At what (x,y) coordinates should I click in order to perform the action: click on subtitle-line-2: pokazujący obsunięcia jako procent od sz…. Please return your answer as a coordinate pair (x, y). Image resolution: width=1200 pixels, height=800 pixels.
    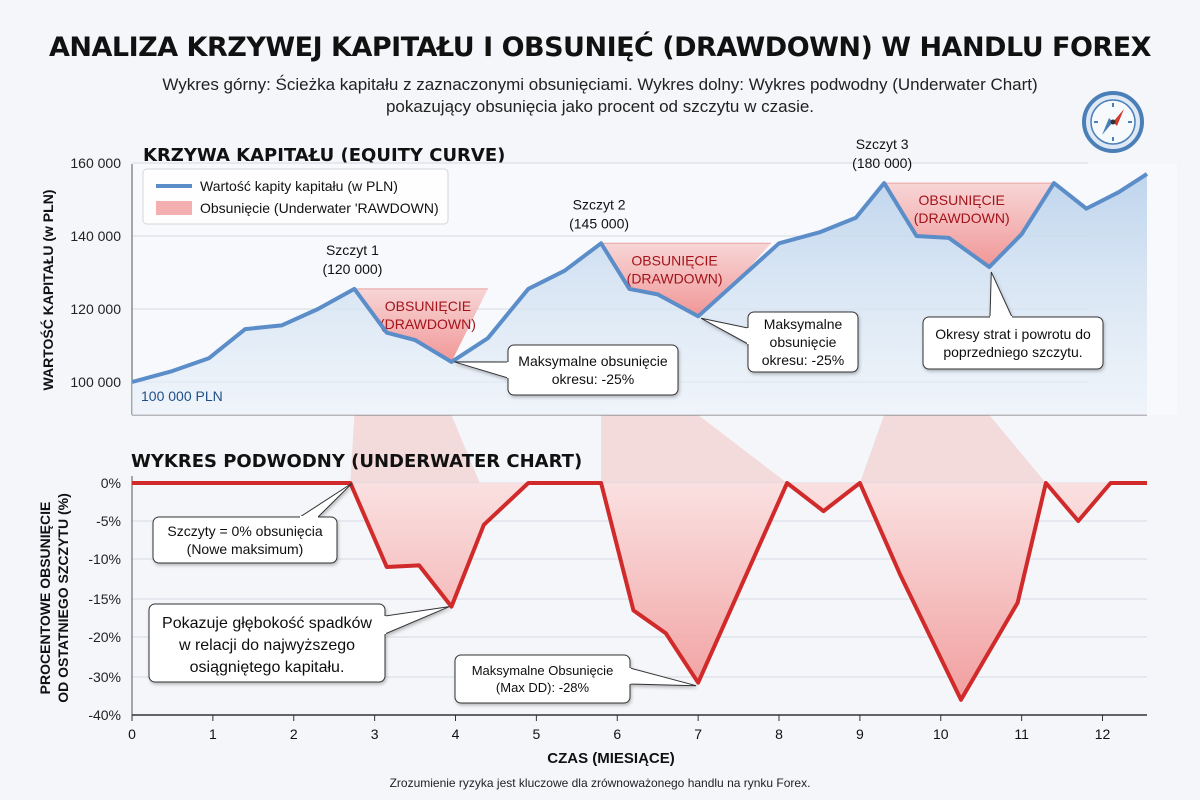
    Looking at the image, I should click on (600, 106).